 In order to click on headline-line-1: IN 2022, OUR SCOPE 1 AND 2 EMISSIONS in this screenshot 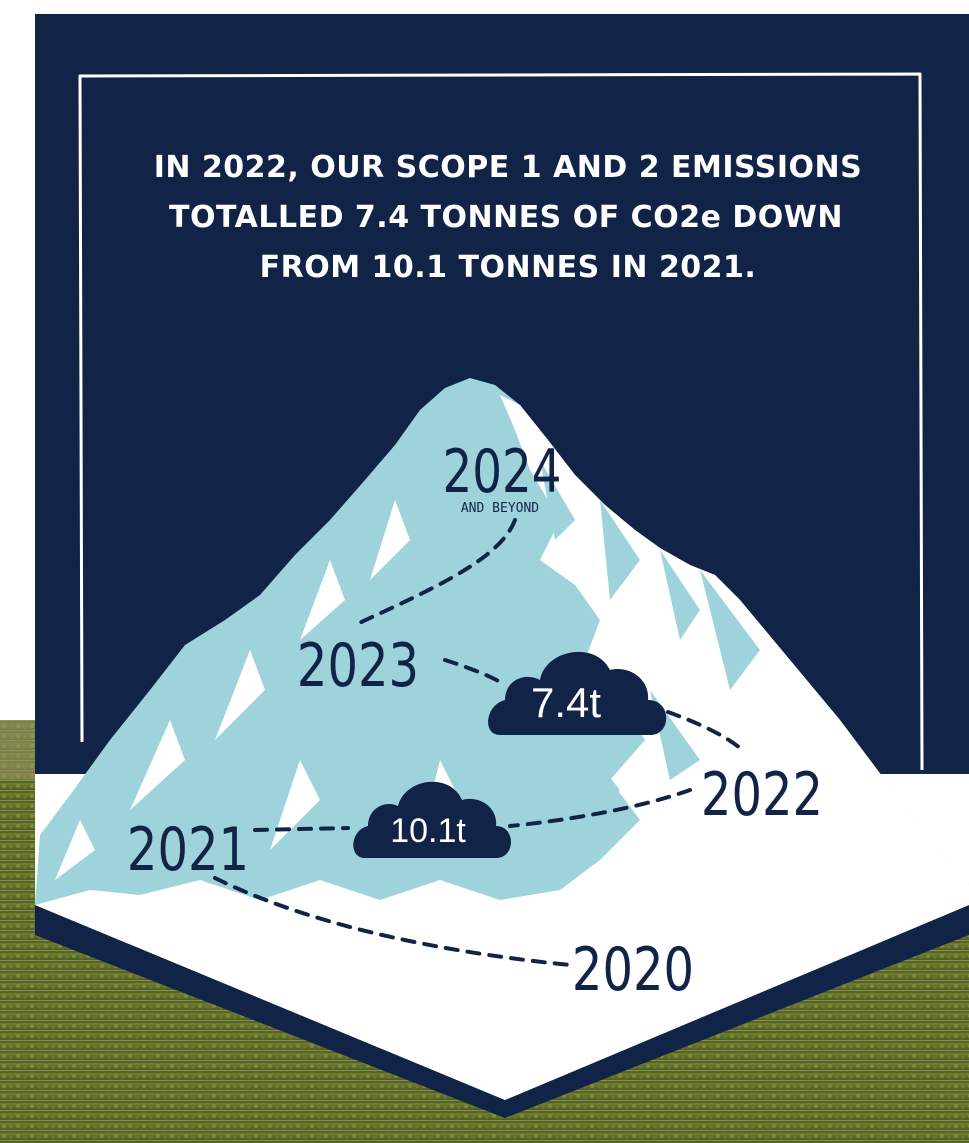, I will do `click(508, 167)`.